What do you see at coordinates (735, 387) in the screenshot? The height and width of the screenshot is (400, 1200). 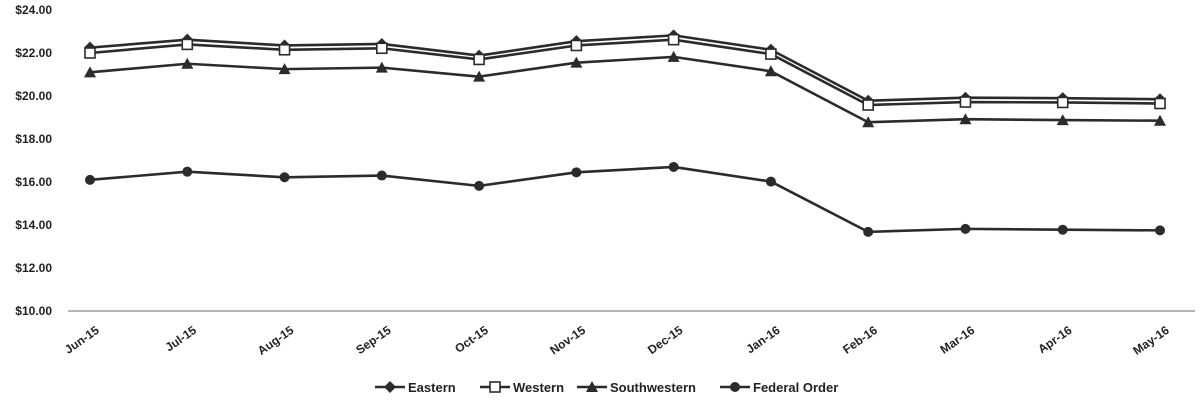 I see `legend-marker-federal-order` at bounding box center [735, 387].